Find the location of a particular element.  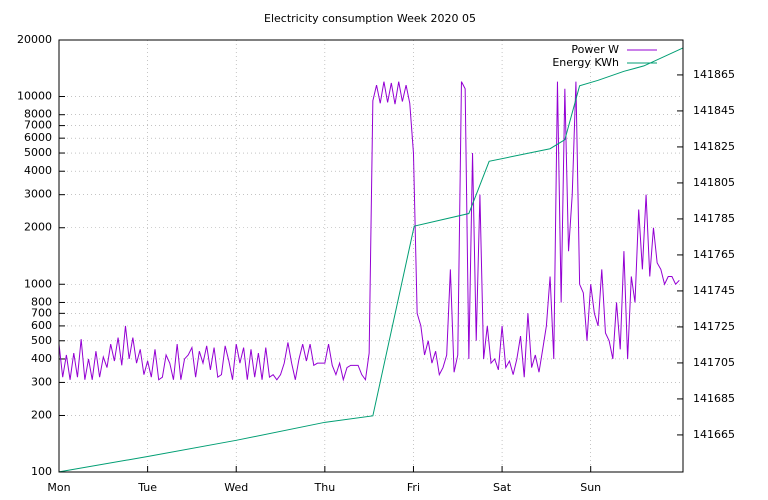

y-tick-label: 20000 is located at coordinates (34, 39).